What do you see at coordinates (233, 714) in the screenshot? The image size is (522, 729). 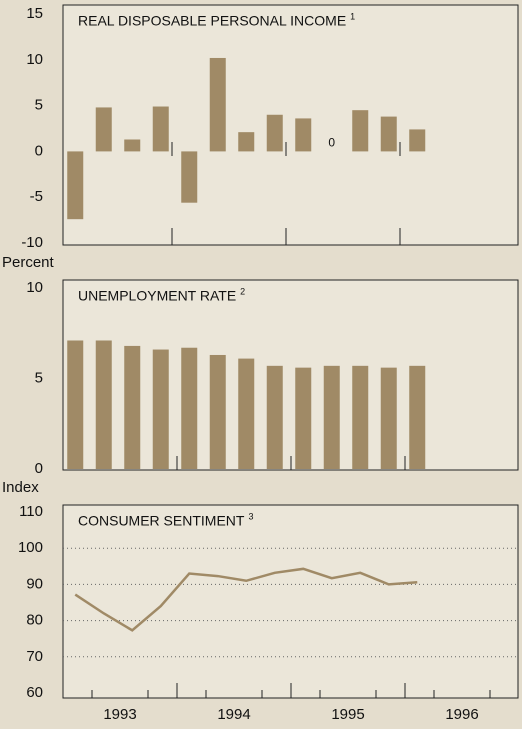 I see `x-tick-label: 1994` at bounding box center [233, 714].